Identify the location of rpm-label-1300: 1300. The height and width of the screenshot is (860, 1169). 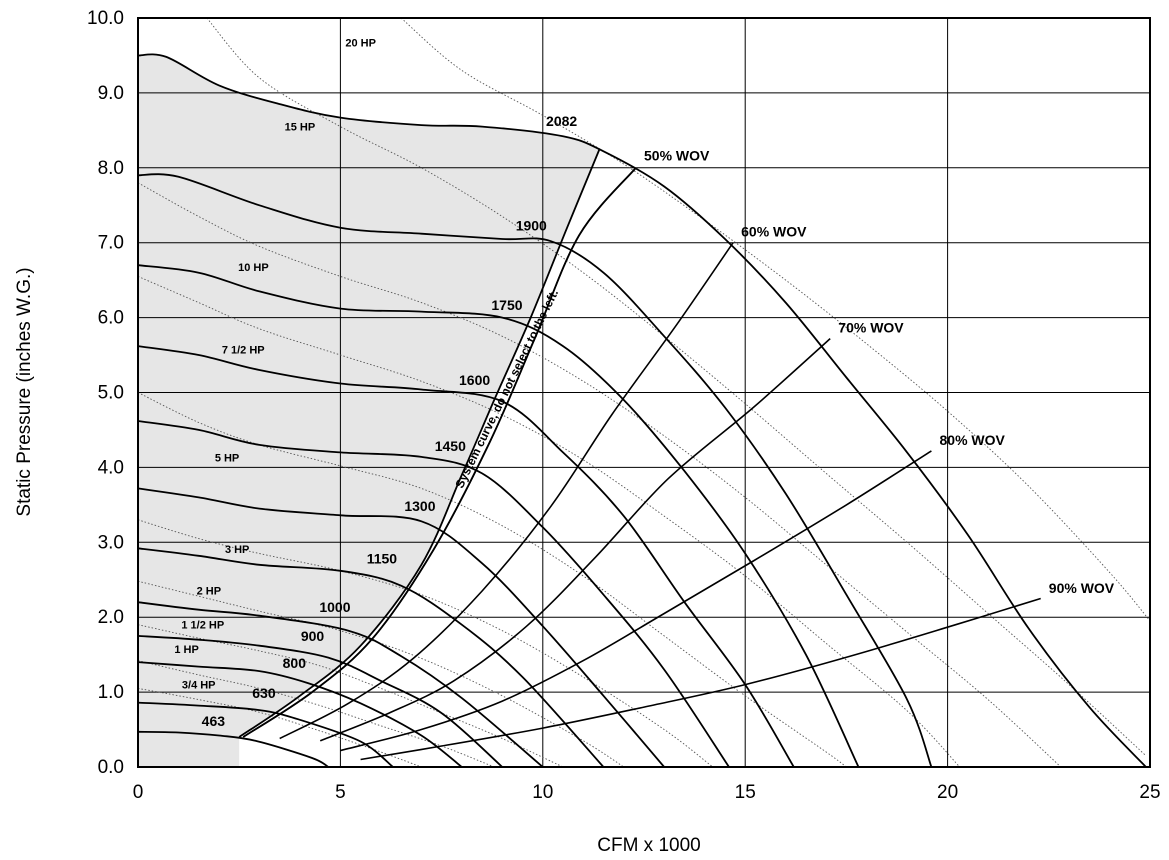
(419, 506).